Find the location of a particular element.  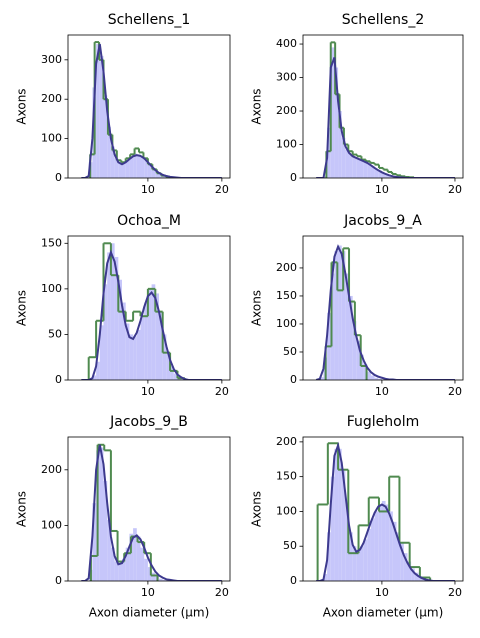

y-tick-label: 300 is located at coordinates (51, 59).